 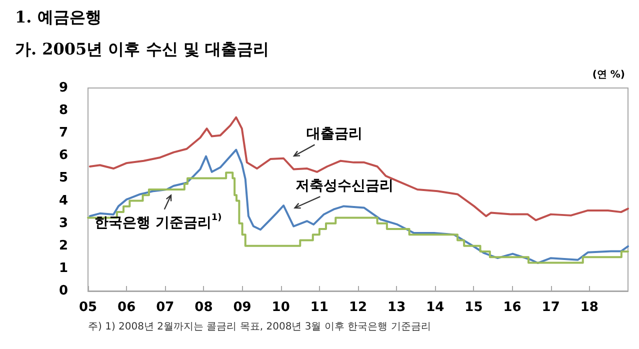 I want to click on x-tick-label: 17, so click(x=551, y=307).